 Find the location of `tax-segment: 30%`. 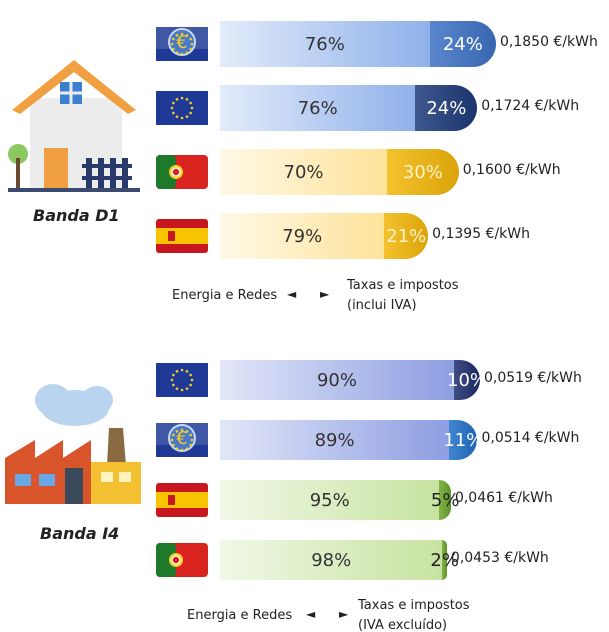

tax-segment: 30% is located at coordinates (423, 172).